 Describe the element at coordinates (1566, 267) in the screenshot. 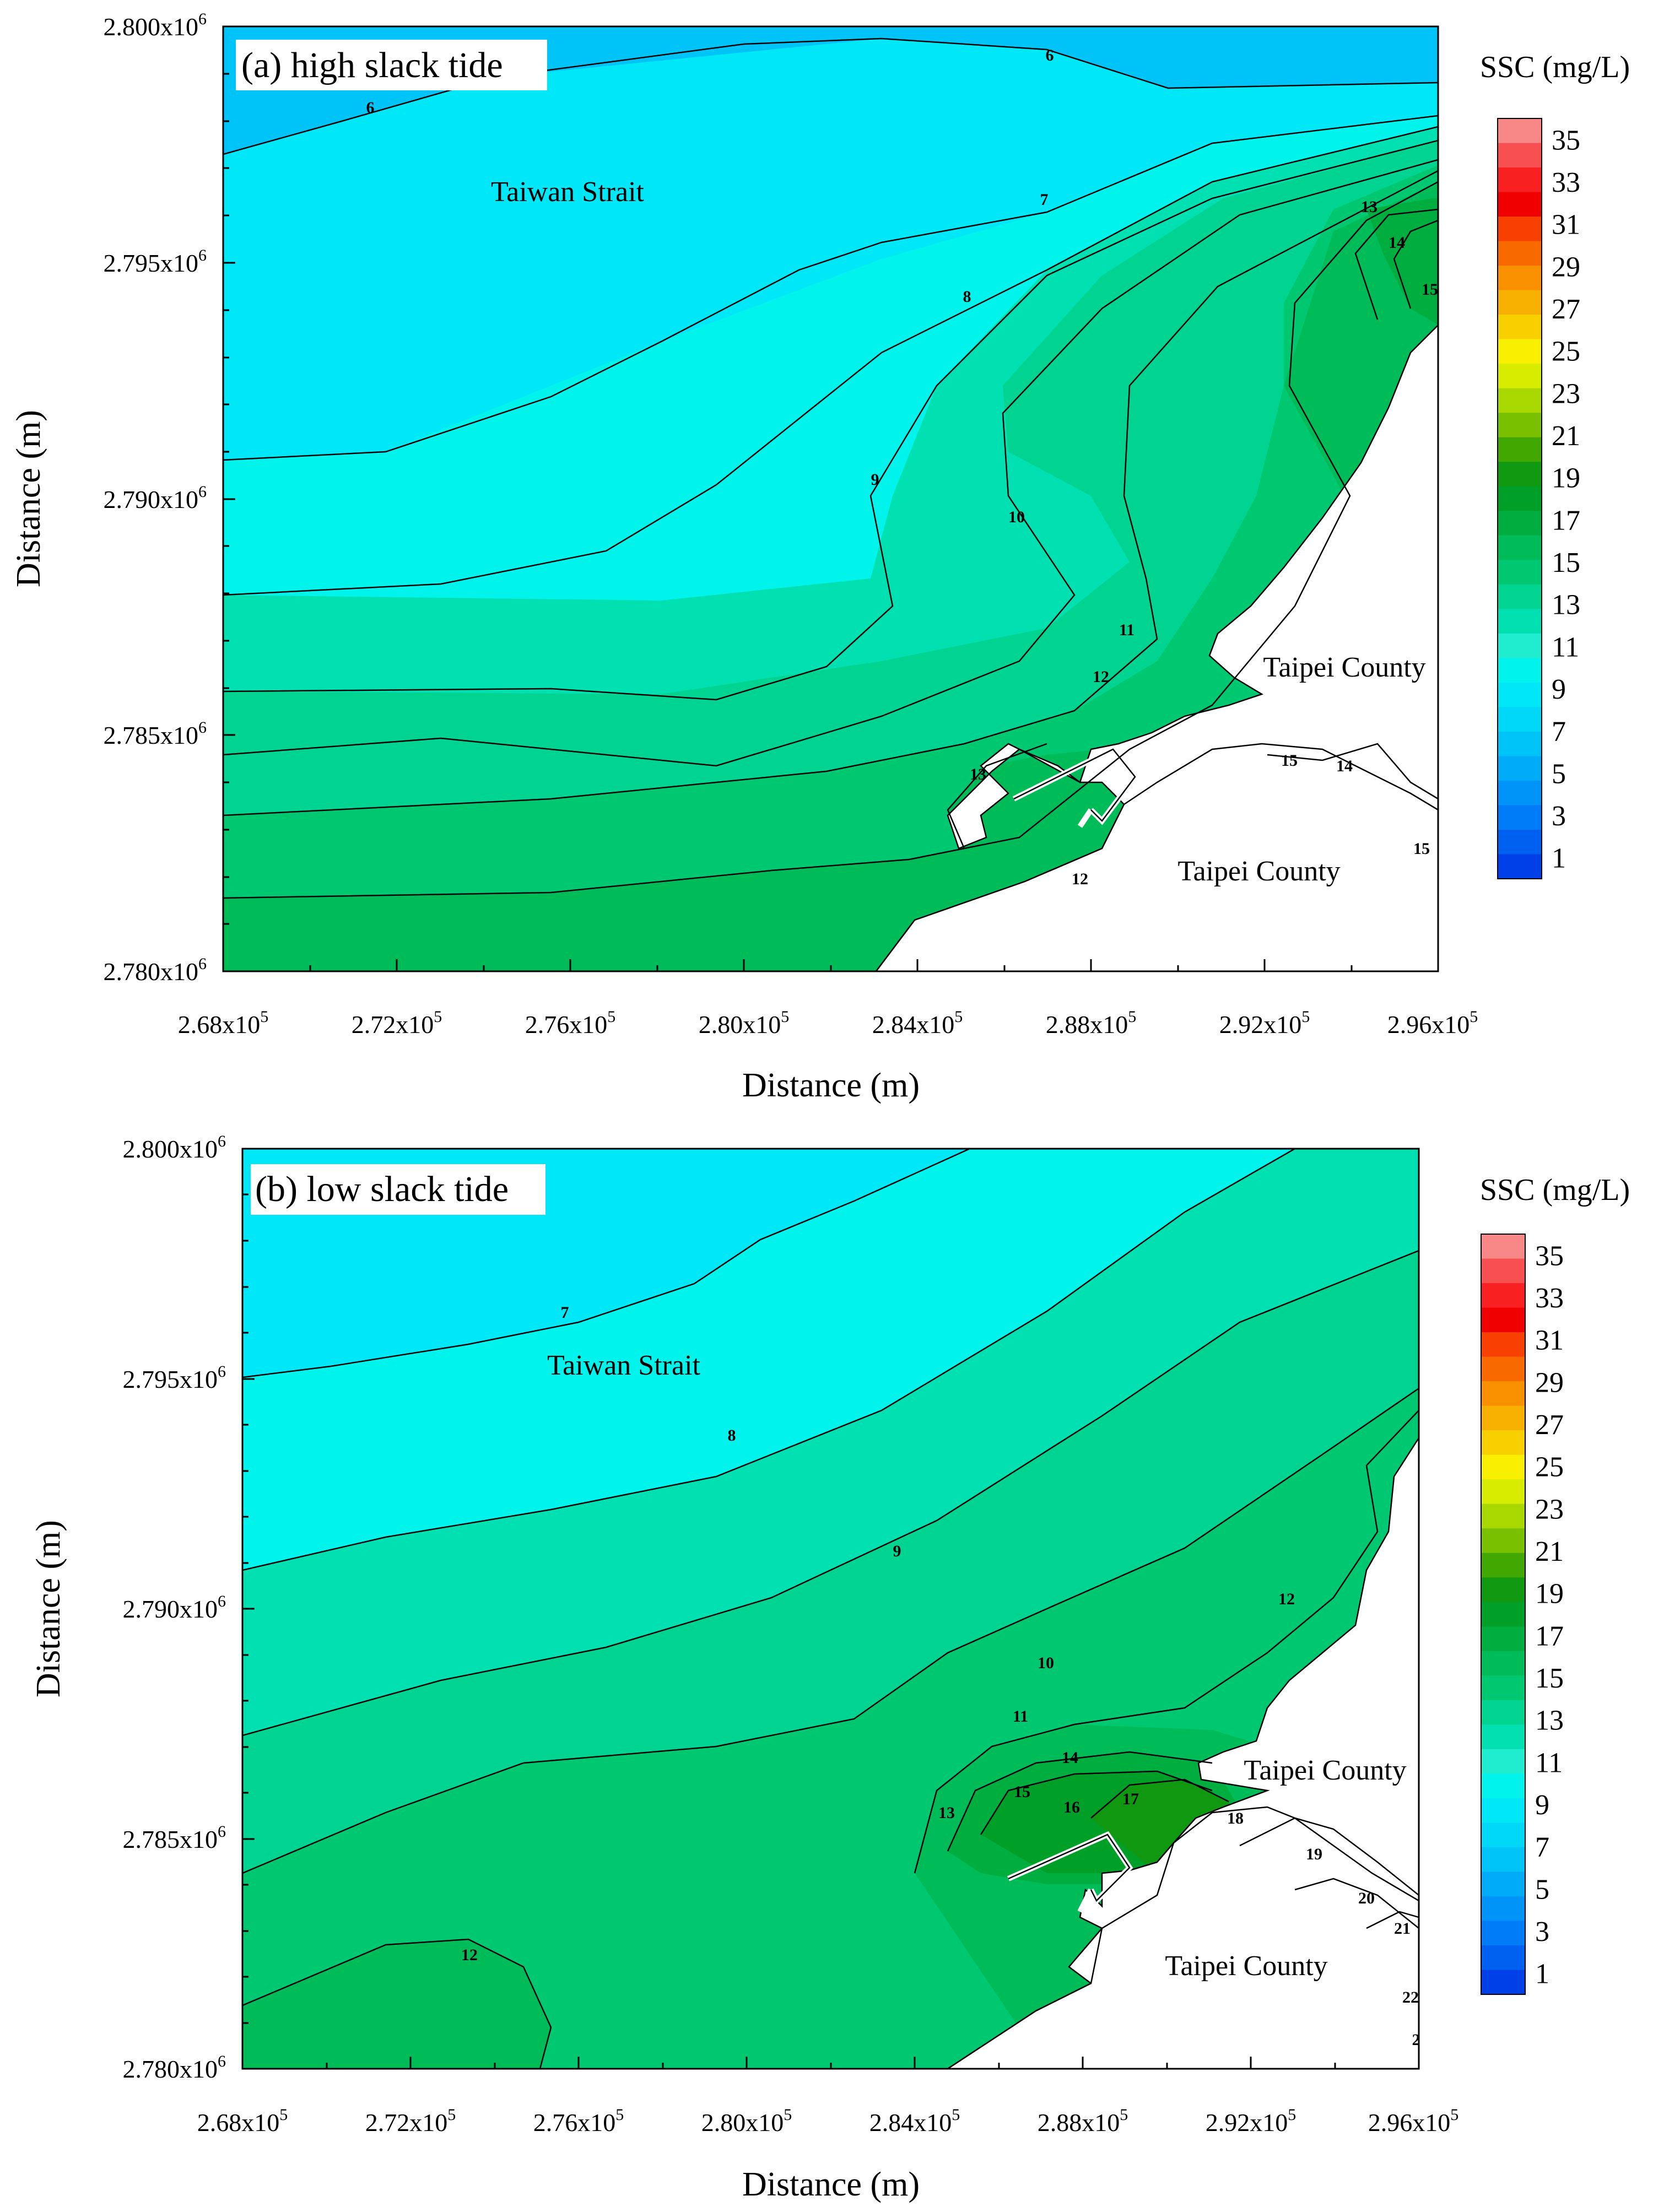

I see `colorbar-a-label: 29` at that location.